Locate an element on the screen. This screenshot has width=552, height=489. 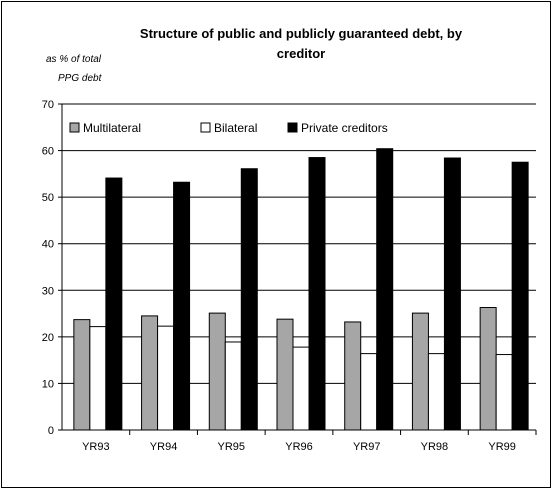
x-tick-label: YR95 is located at coordinates (232, 447).